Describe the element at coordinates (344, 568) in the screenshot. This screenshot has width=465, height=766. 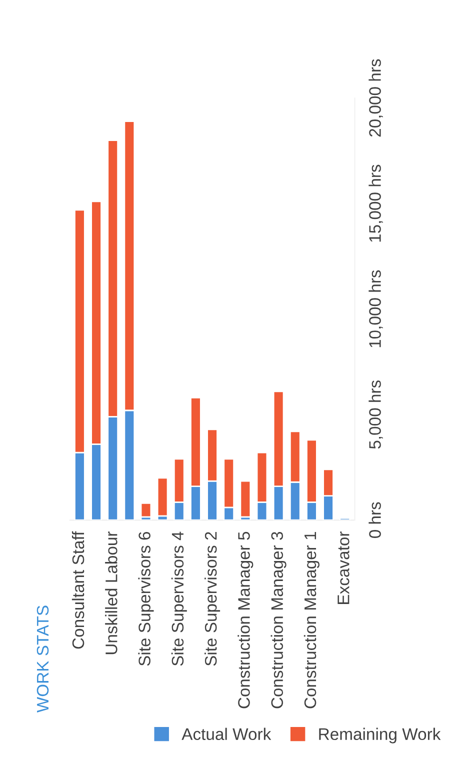
I see `x-tick-label: Excavator` at that location.